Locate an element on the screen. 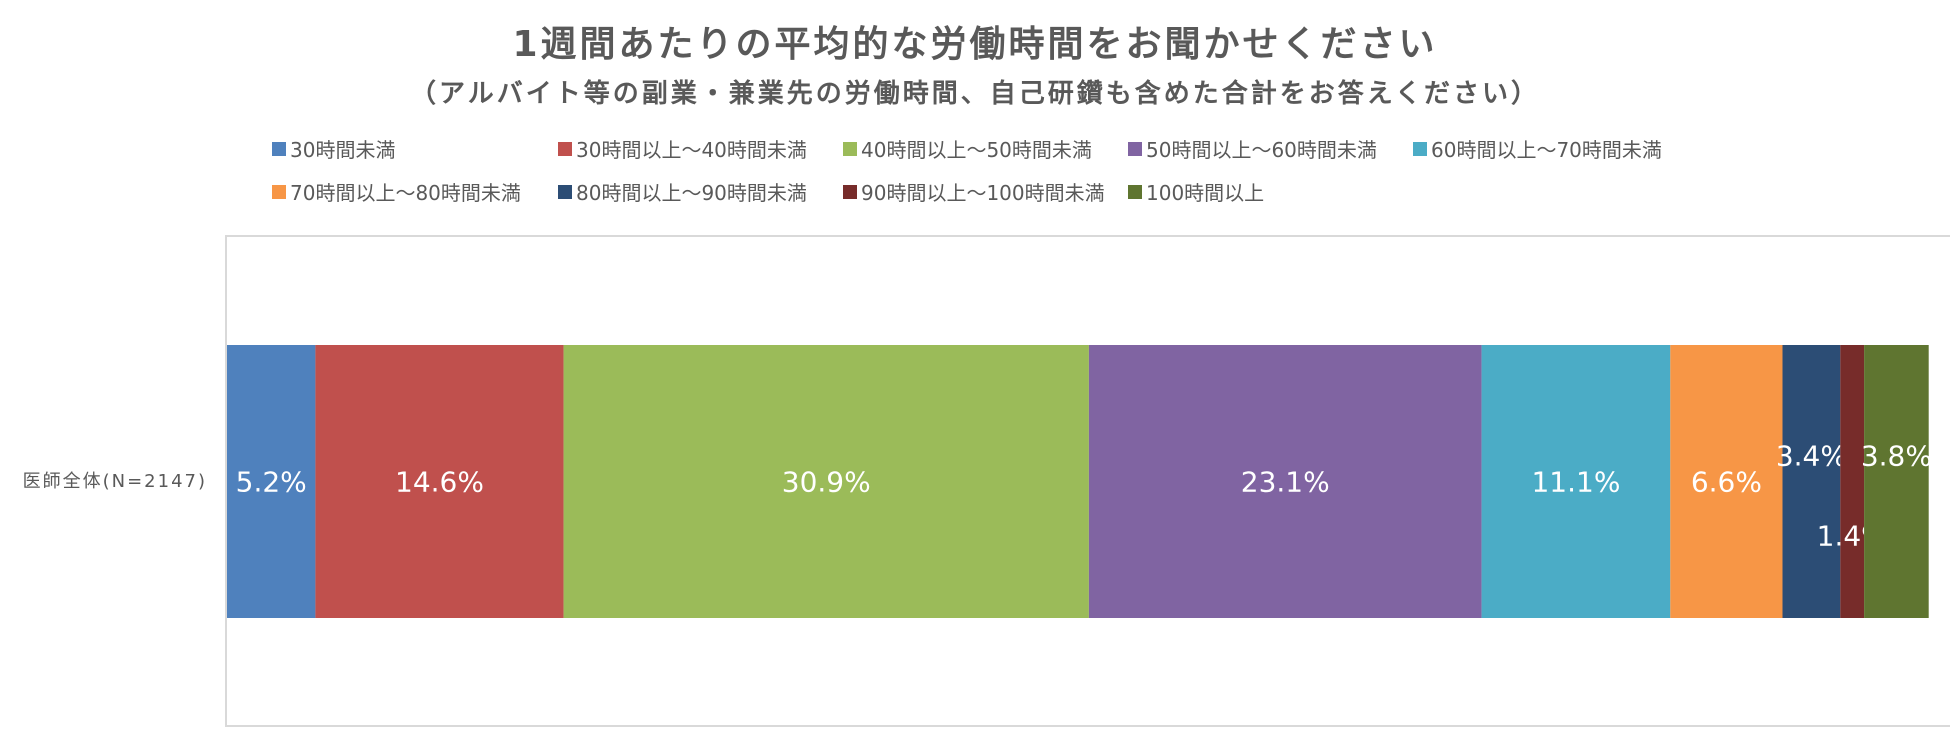  legend-label: 70時間以上～80時間未満 is located at coordinates (405, 193).